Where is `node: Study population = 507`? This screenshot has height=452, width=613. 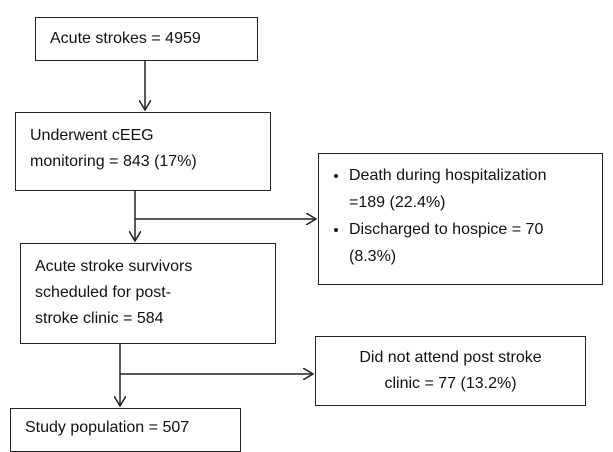
node: Study population = 507 is located at coordinates (125, 430).